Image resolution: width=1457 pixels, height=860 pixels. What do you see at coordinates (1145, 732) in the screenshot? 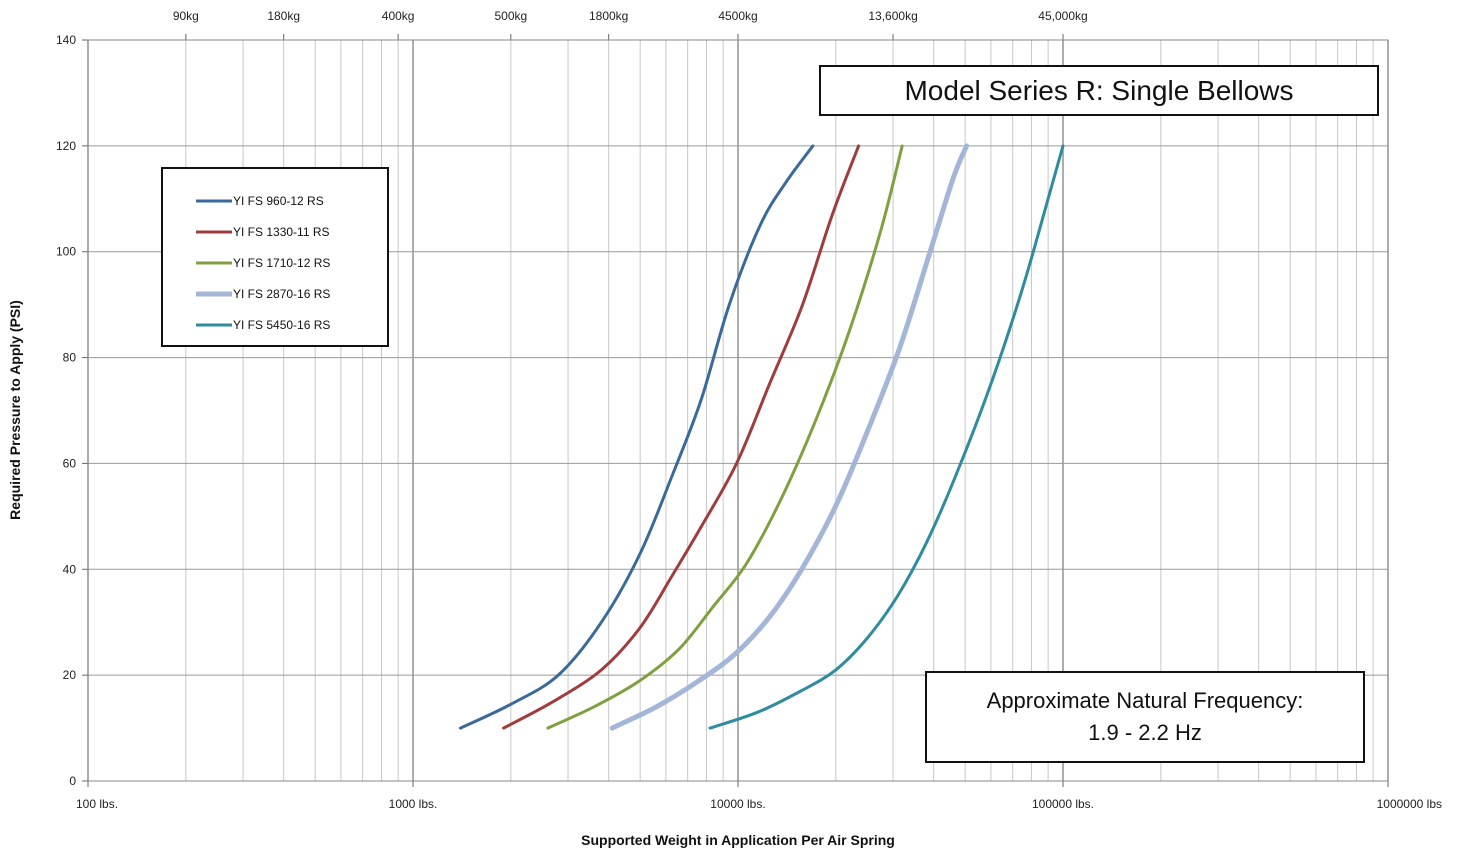
I see `frequency-note-line2: 1.9 - 2.2 Hz` at bounding box center [1145, 732].